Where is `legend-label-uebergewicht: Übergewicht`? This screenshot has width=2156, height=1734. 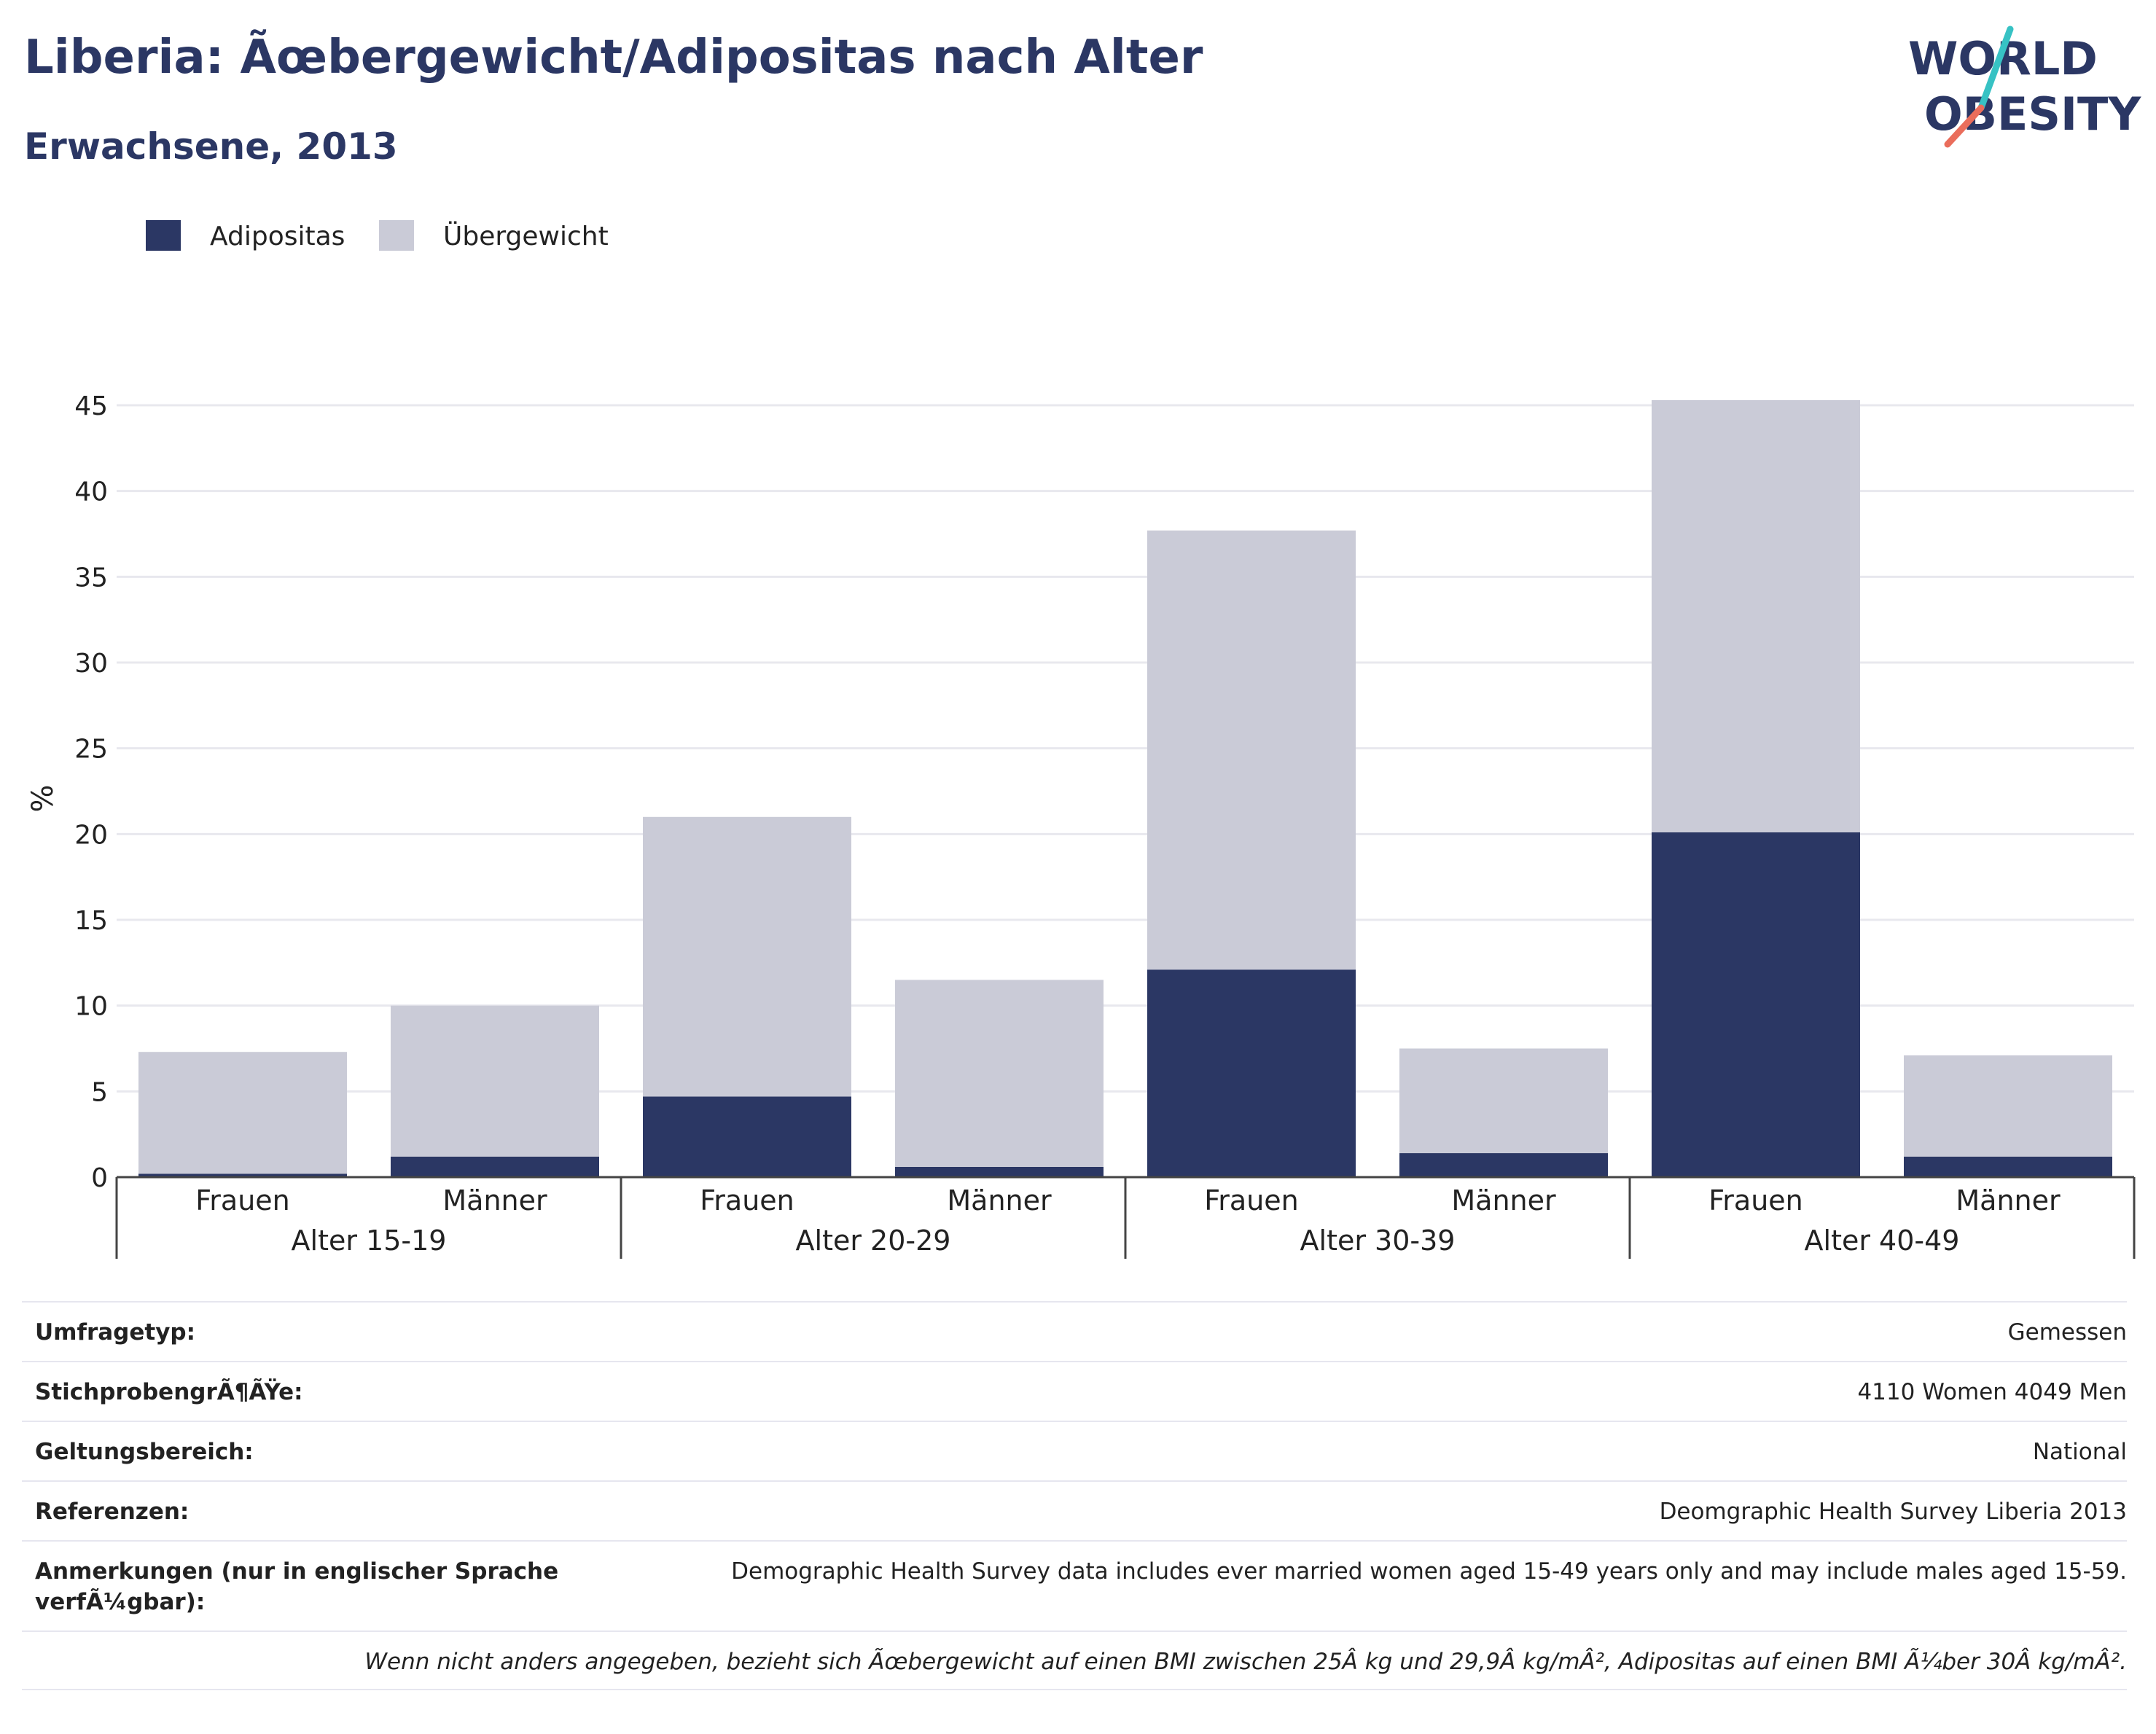 legend-label-uebergewicht: Übergewicht is located at coordinates (526, 236).